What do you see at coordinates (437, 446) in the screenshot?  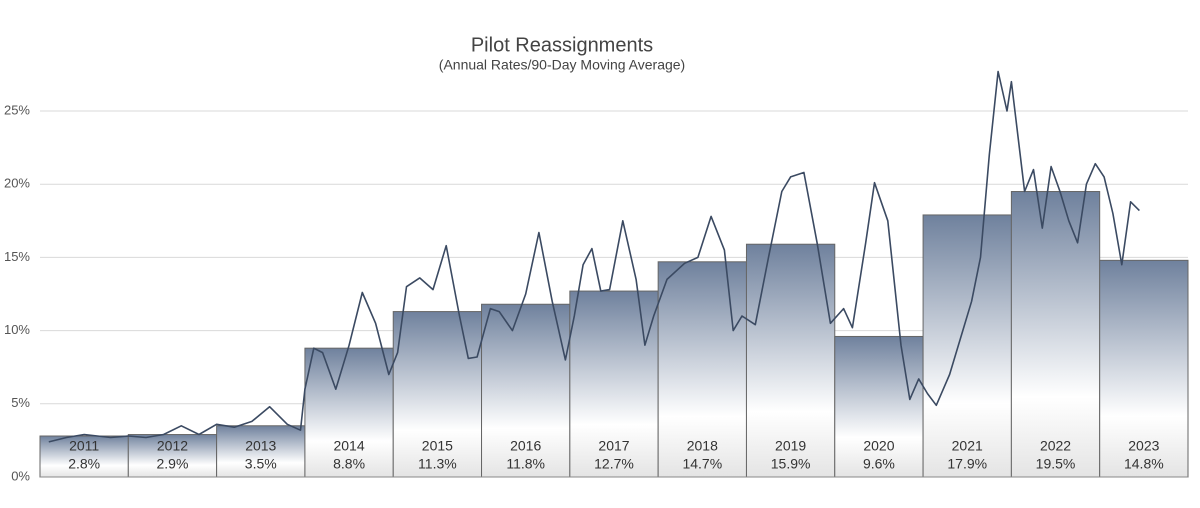 I see `category-label: 2015` at bounding box center [437, 446].